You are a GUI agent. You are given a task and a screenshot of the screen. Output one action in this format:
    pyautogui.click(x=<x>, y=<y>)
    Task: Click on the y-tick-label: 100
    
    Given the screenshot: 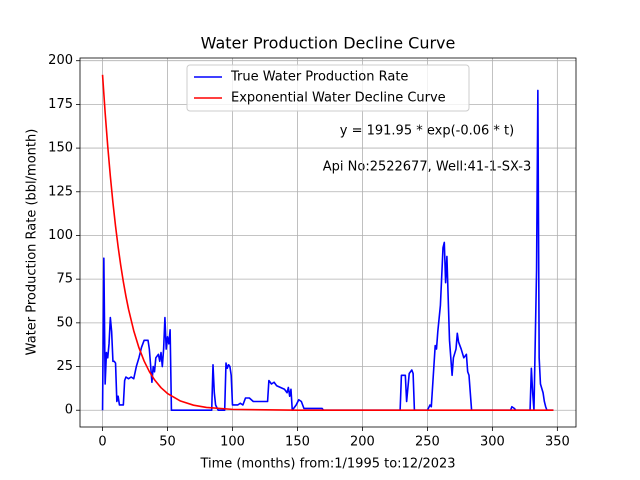 What is the action you would take?
    pyautogui.click(x=60, y=235)
    